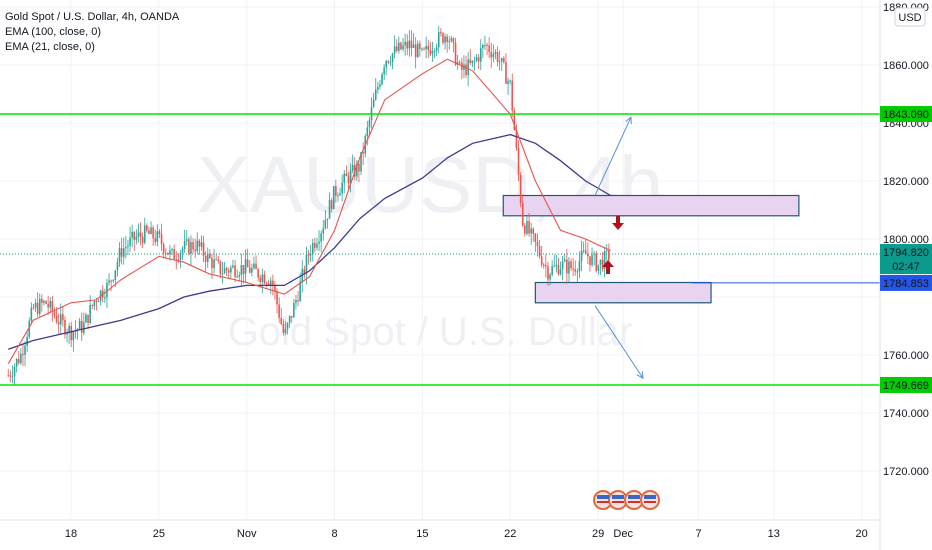 The image size is (932, 550). What do you see at coordinates (598, 534) in the screenshot?
I see `time-tick-label: 29` at bounding box center [598, 534].